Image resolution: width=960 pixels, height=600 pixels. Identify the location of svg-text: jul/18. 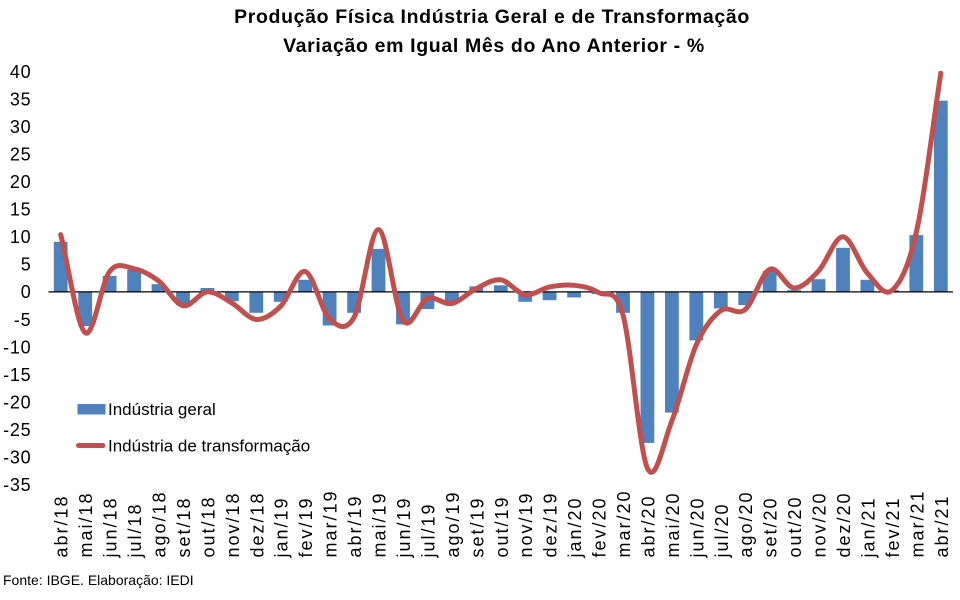
(135, 530).